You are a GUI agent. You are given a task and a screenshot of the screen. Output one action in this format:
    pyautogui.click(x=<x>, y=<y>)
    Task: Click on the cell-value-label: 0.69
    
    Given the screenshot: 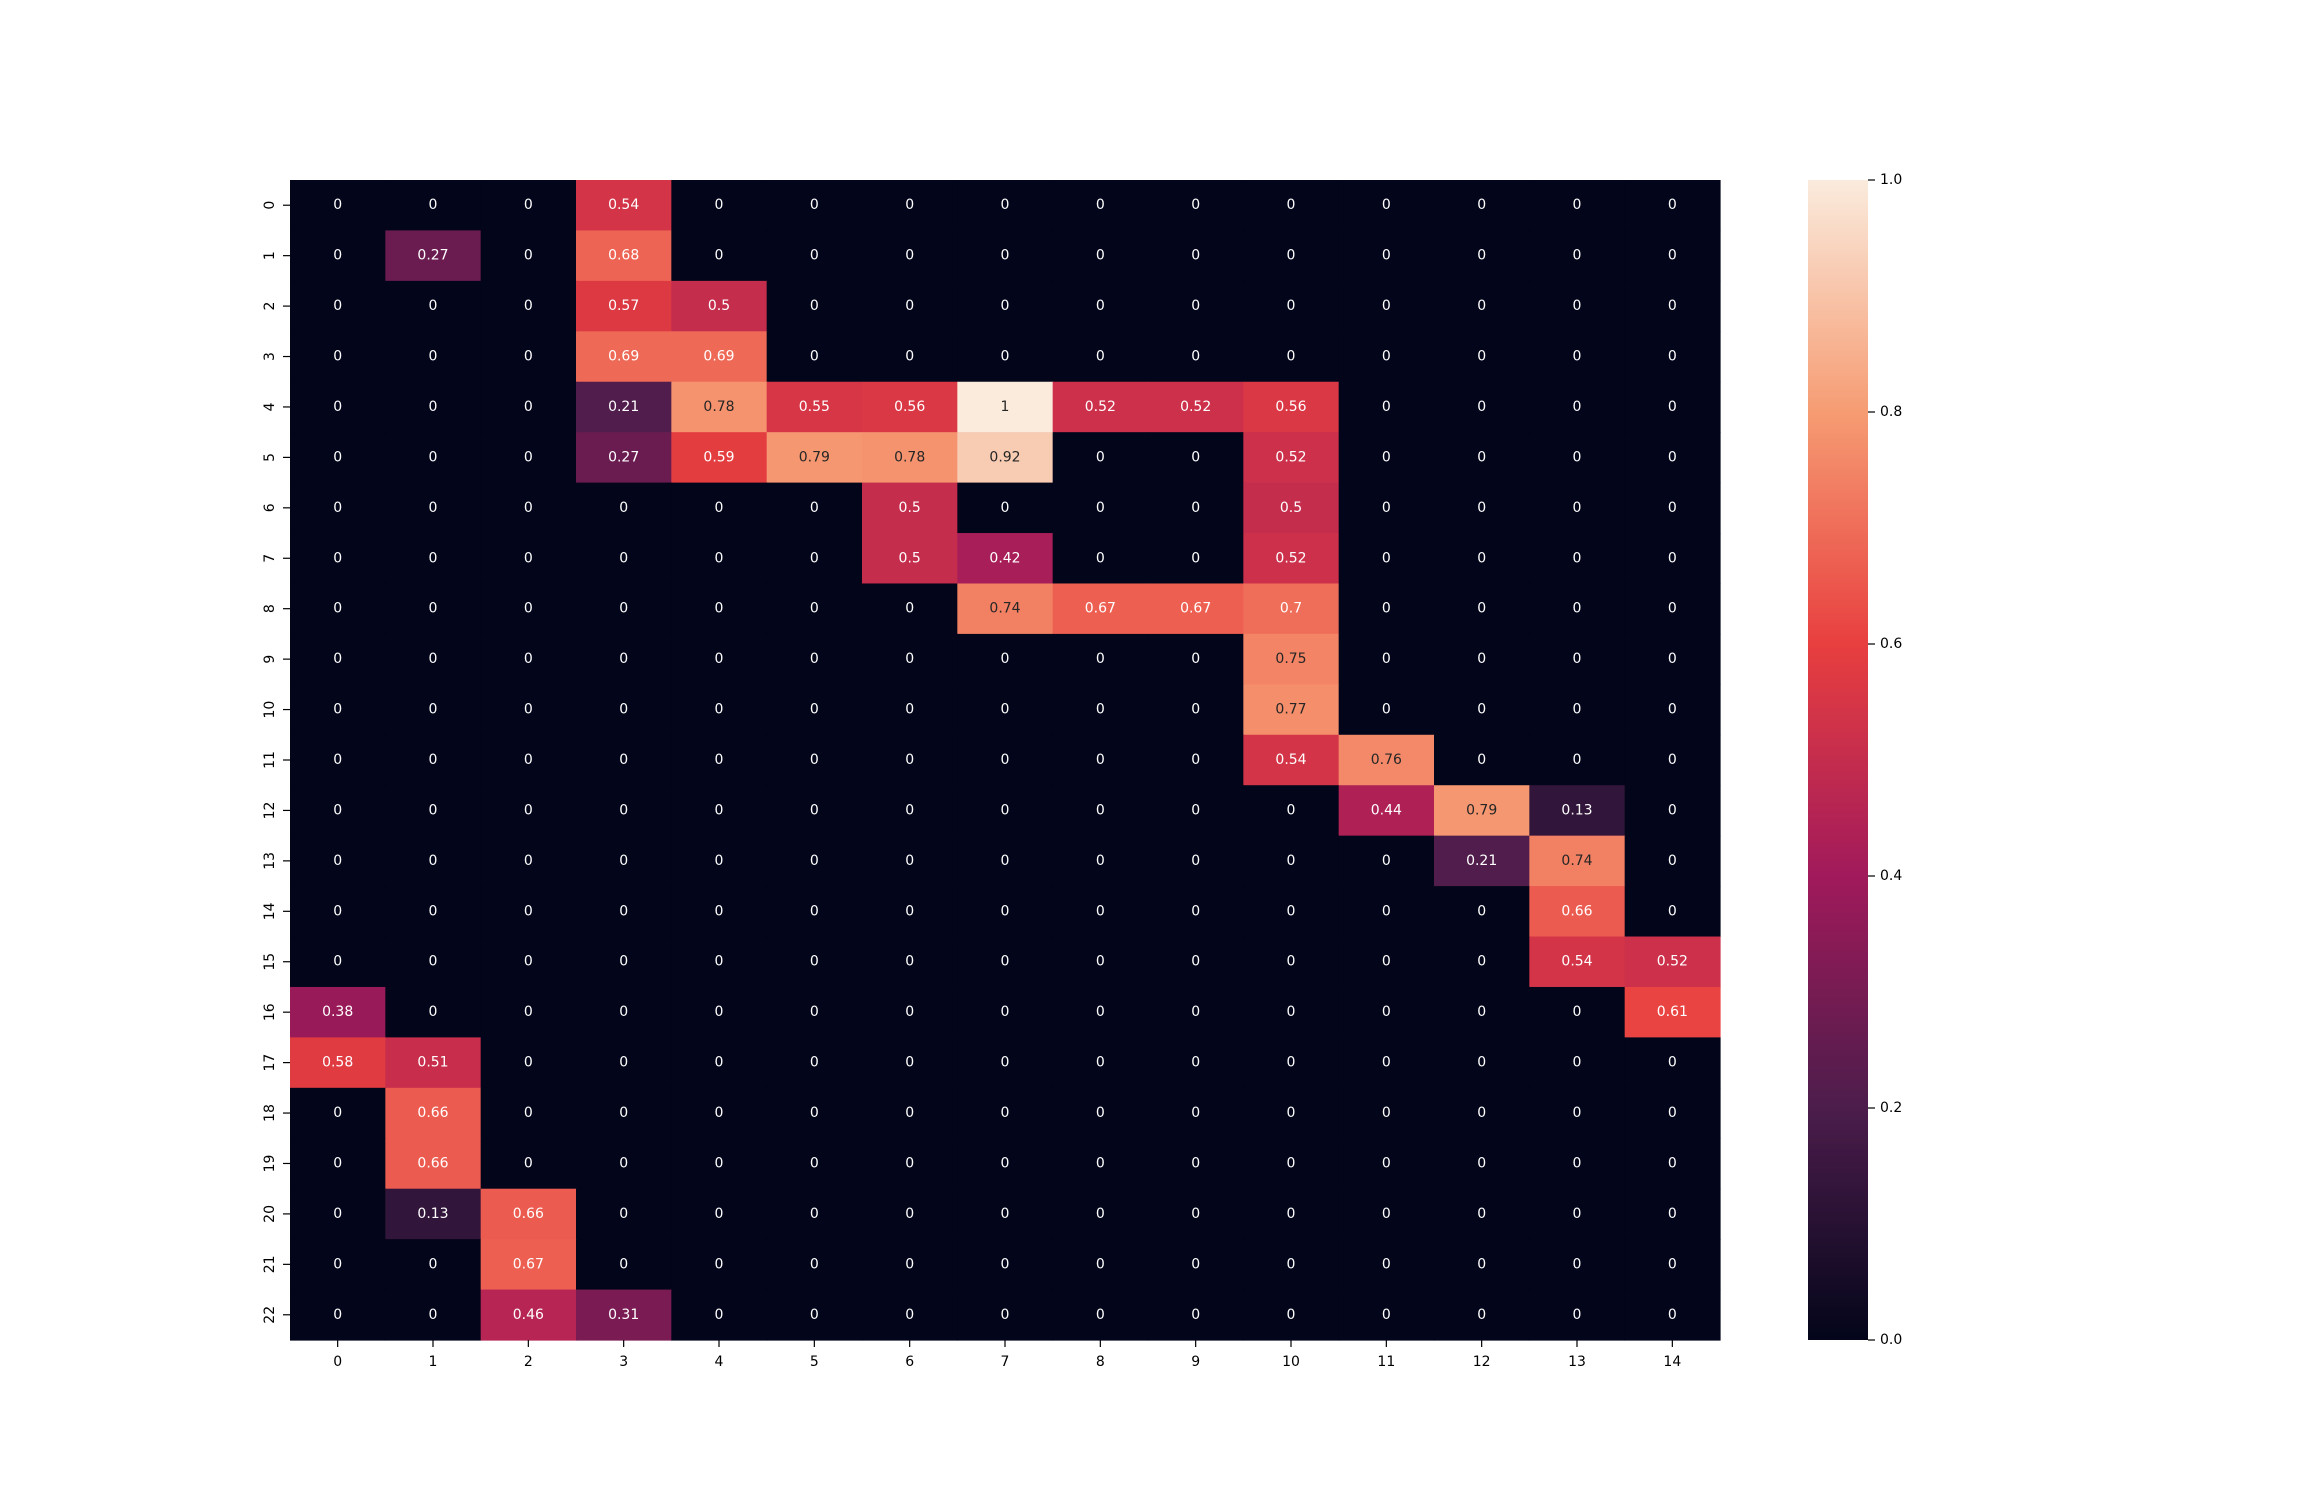 What is the action you would take?
    pyautogui.click(x=623, y=357)
    